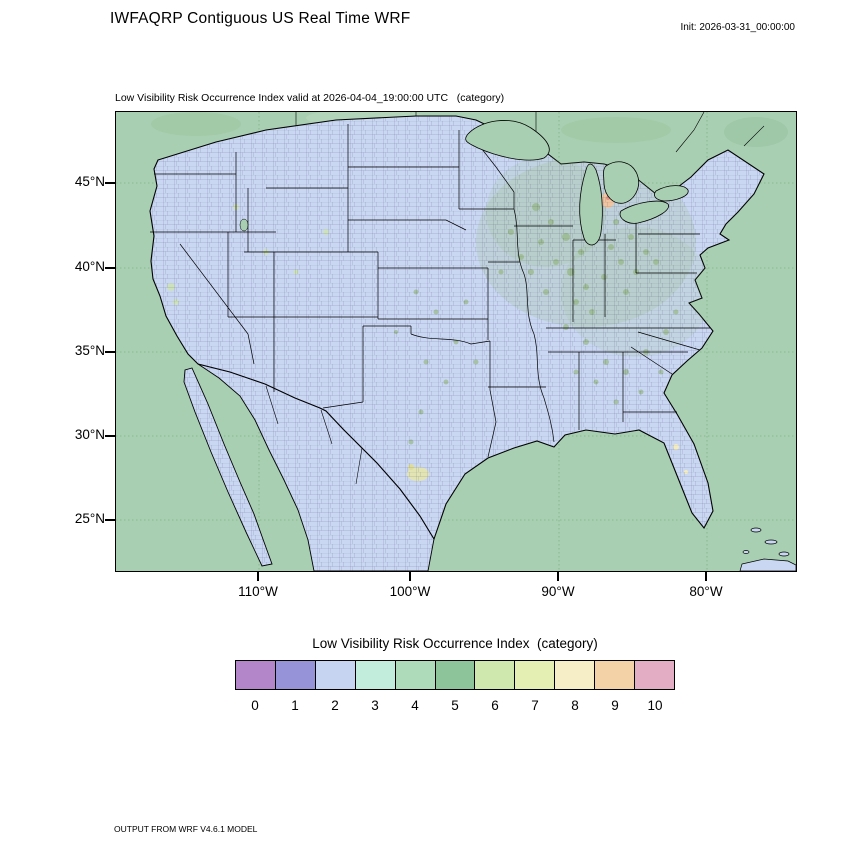 This screenshot has height=850, width=850. What do you see at coordinates (258, 591) in the screenshot?
I see `lon-label-110w: 110°W` at bounding box center [258, 591].